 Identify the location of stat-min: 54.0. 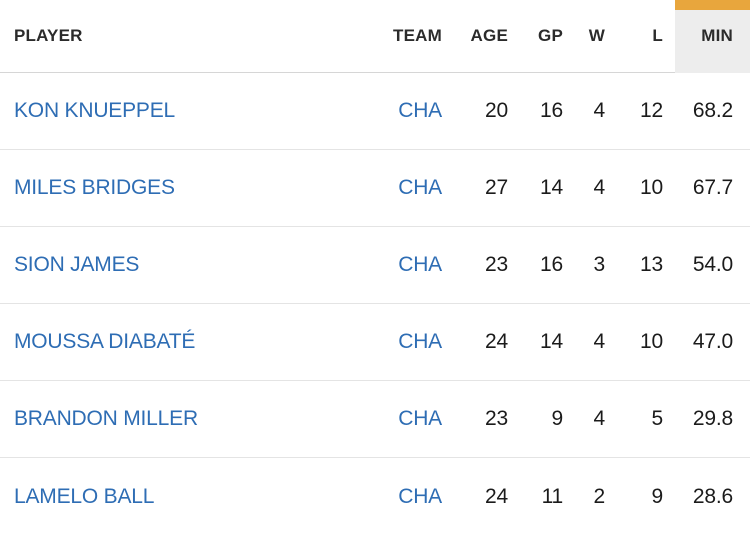
(712, 264).